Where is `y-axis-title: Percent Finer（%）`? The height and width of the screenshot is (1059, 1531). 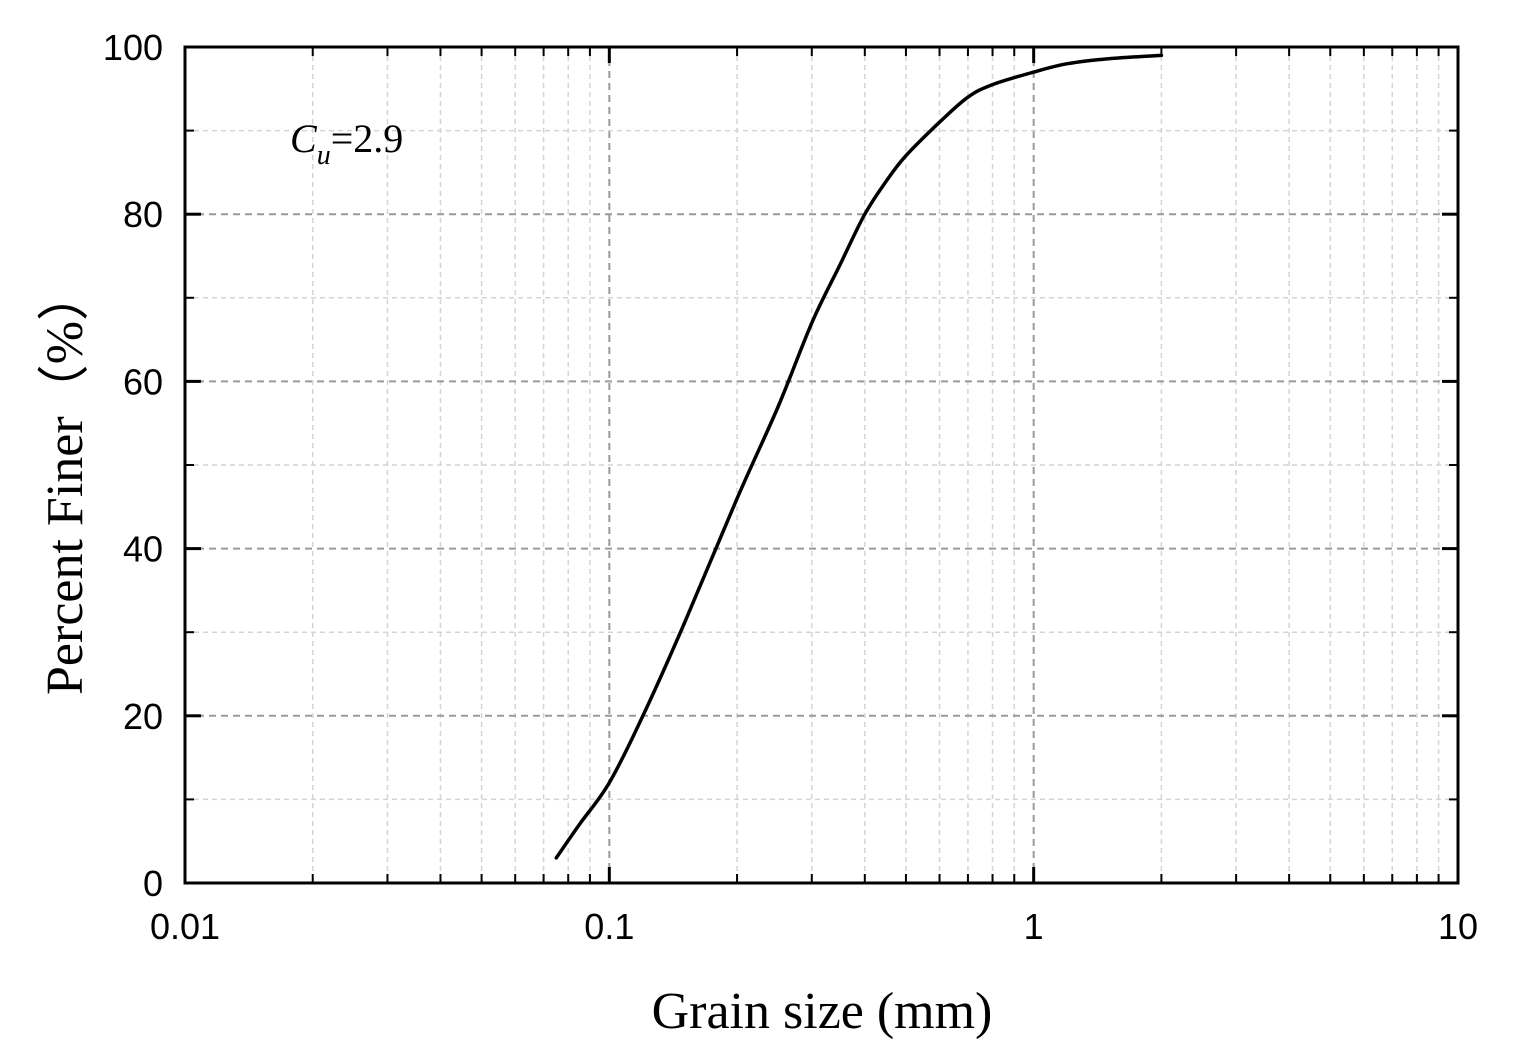
y-axis-title: Percent Finer（%） is located at coordinates (65, 482).